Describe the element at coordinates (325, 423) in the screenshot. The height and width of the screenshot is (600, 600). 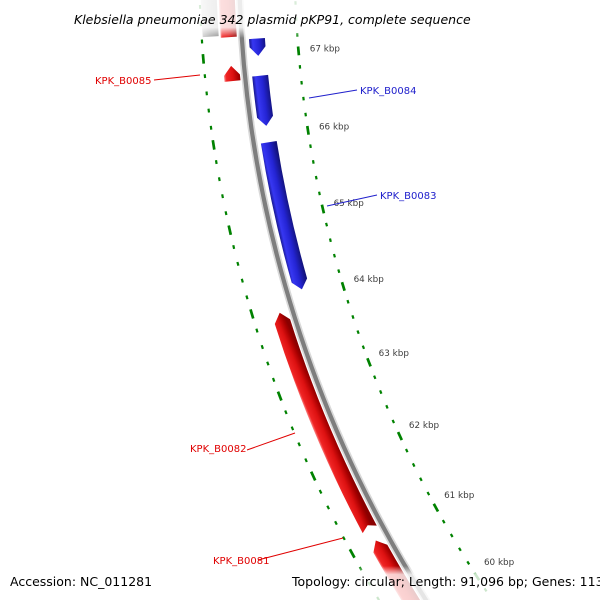
I see `gene-arrow-KPK_B0082` at that location.